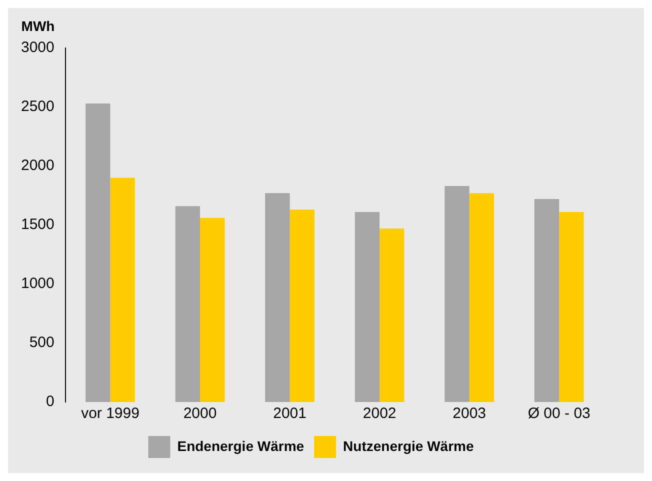  Describe the element at coordinates (37, 283) in the screenshot. I see `y-tick-label: 1000` at that location.